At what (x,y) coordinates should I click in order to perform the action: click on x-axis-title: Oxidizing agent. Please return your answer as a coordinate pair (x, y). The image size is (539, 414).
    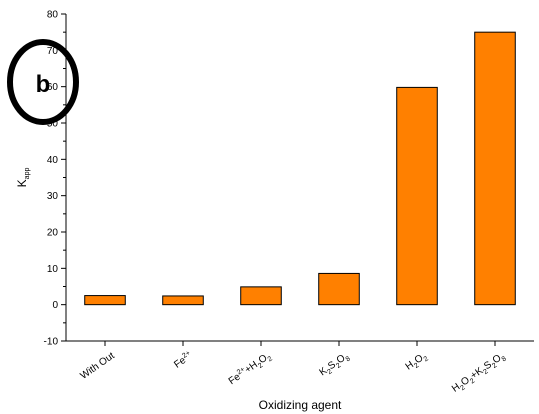
    Looking at the image, I should click on (300, 405).